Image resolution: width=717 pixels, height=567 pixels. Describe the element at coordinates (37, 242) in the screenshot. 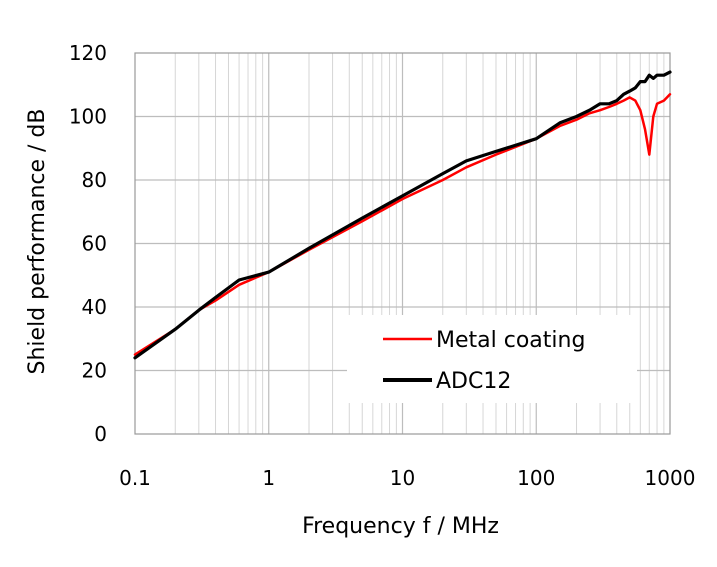

I see `y-axis-title: Shield performance / dB` at that location.